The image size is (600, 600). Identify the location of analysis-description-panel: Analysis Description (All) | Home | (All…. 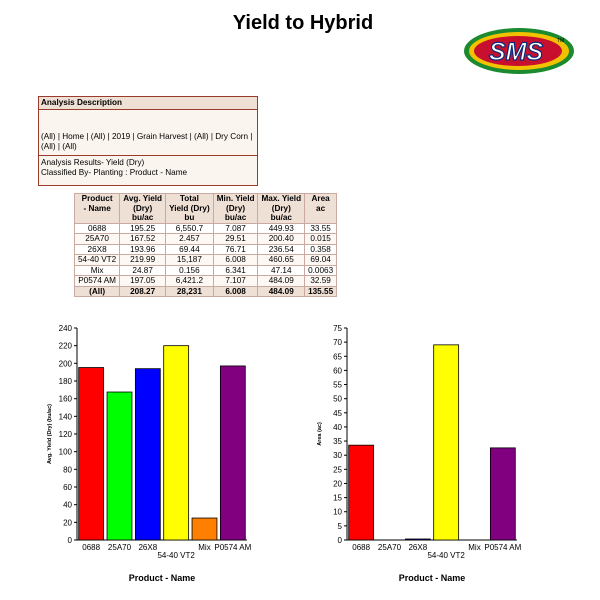
(148, 141).